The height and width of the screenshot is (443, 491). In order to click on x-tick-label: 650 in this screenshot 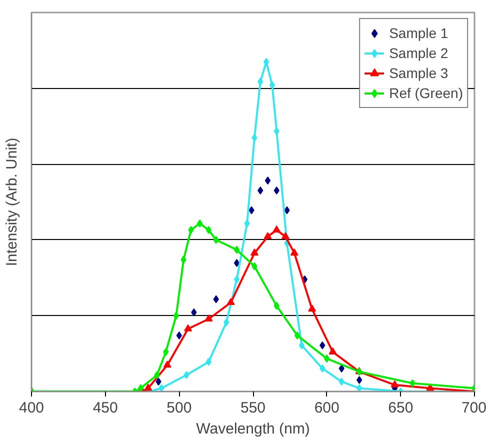, I will do `click(401, 408)`.